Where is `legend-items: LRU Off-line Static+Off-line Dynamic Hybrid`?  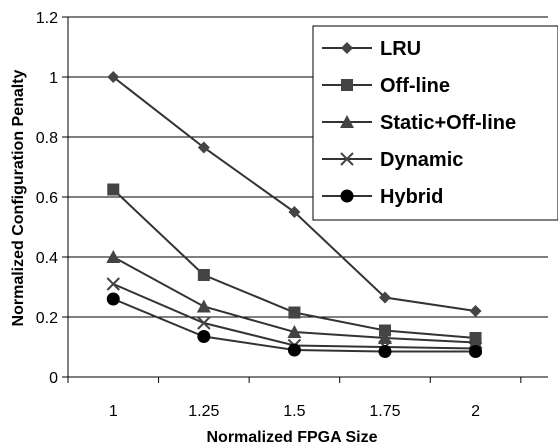 legend-items: LRU Off-line Static+Off-line Dynamic Hybrid is located at coordinates (419, 123).